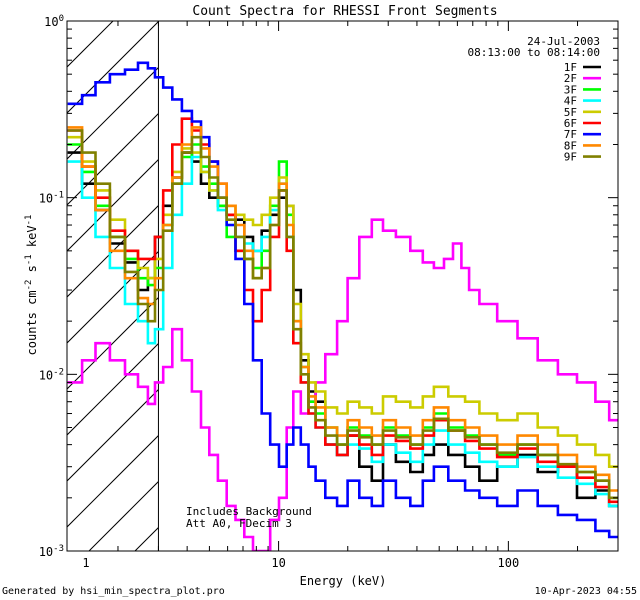 This screenshot has width=640, height=600. What do you see at coordinates (570, 134) in the screenshot?
I see `legend-label-7F: 7F` at bounding box center [570, 134].